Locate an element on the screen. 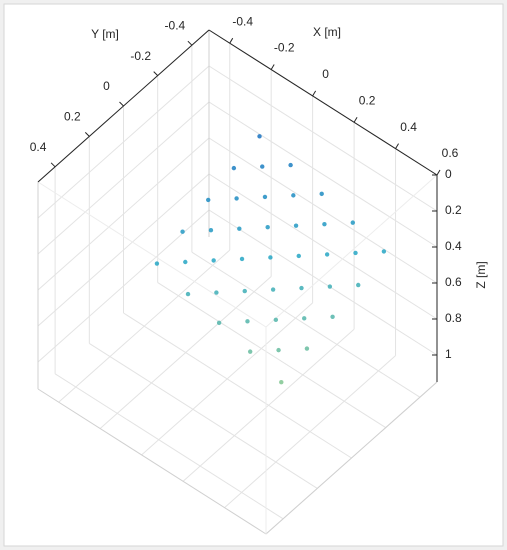 This screenshot has height=550, width=507. y-tick-label: 0.2 is located at coordinates (72, 117).